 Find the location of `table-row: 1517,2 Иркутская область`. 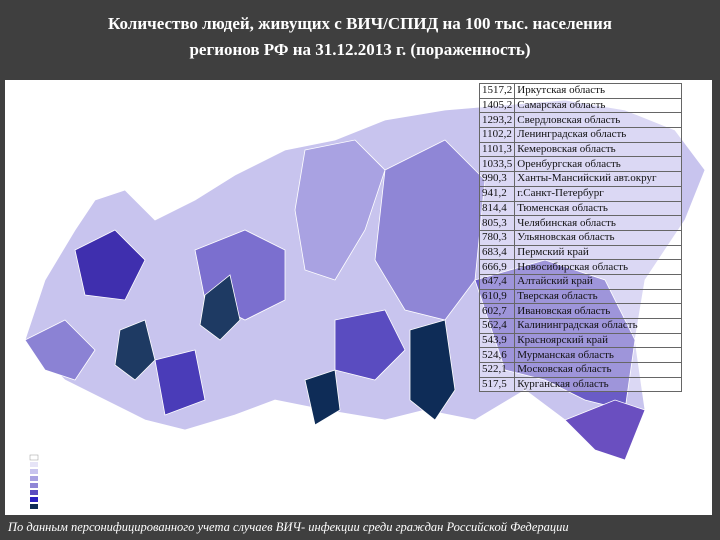

table-row: 1517,2 Иркутская область is located at coordinates (580, 91).